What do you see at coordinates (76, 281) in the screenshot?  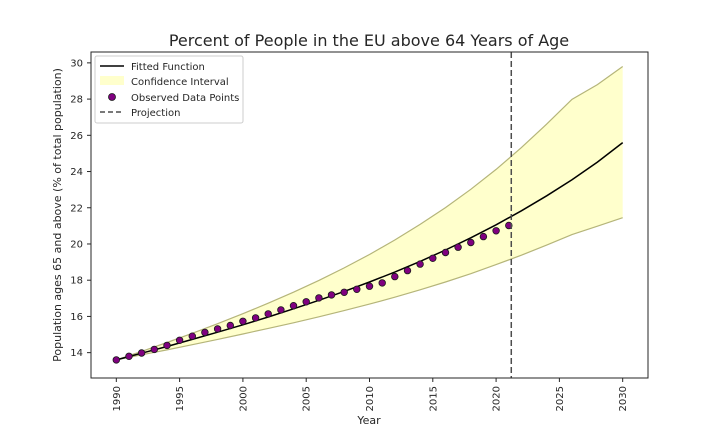 I see `y-tick-label: 18` at bounding box center [76, 281].